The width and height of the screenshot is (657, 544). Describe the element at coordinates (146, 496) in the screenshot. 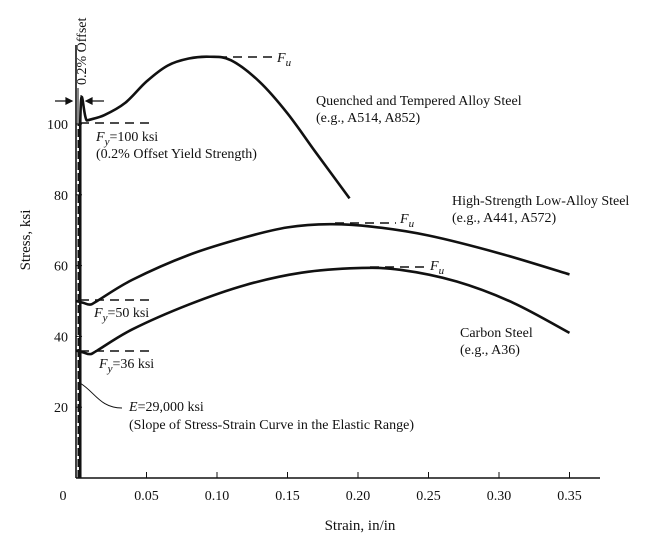

I see `x-tick-label: 0.05` at that location.